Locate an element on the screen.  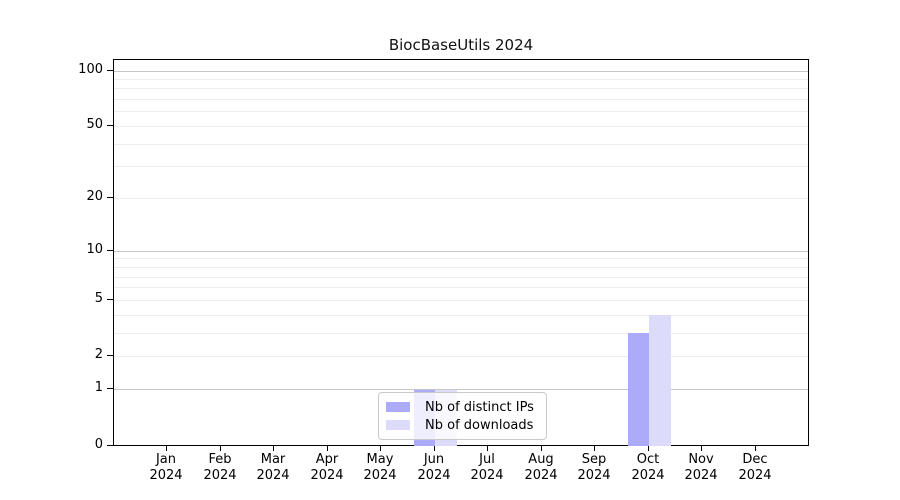
bar-nb-of-distinct-ips-oct is located at coordinates (639, 389).